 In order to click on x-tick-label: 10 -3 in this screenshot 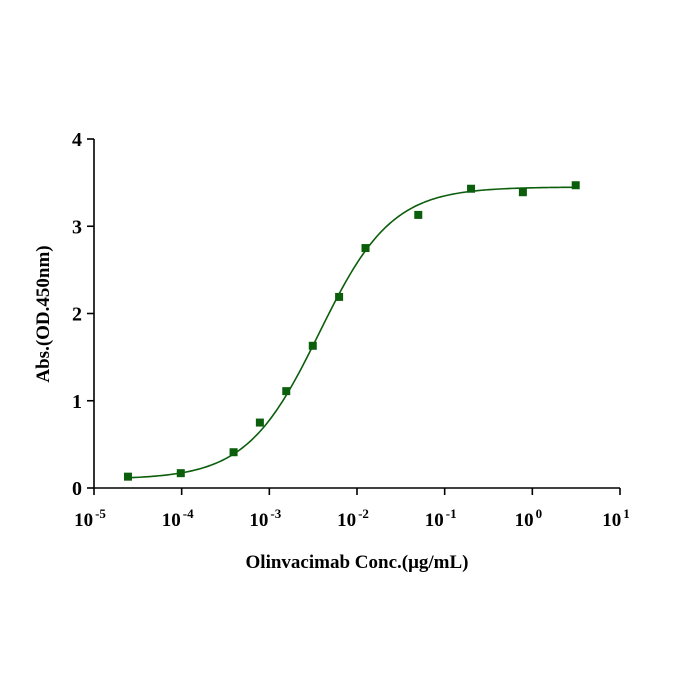, I will do `click(265, 518)`.